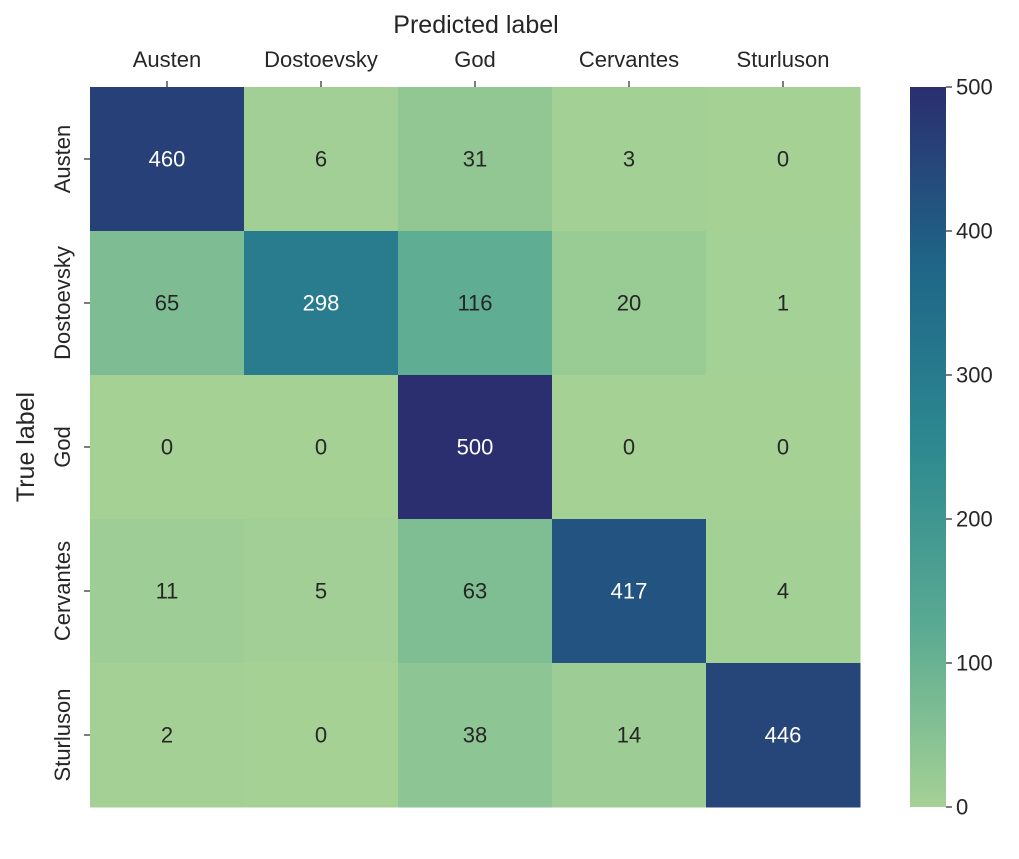  Describe the element at coordinates (26, 447) in the screenshot. I see `y-axis-title: True label` at that location.